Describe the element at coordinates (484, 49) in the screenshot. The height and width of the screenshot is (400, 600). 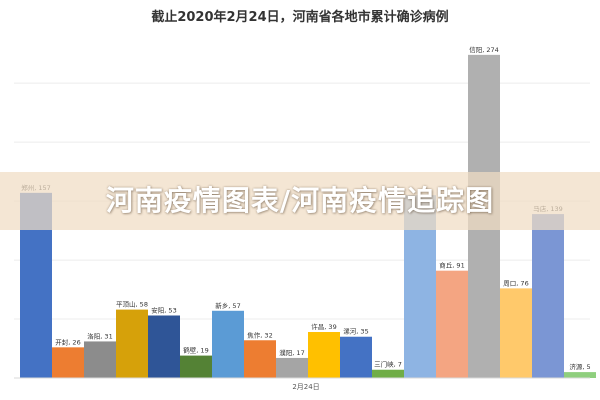
I see `bar-label-14: 信阳, 274` at that location.